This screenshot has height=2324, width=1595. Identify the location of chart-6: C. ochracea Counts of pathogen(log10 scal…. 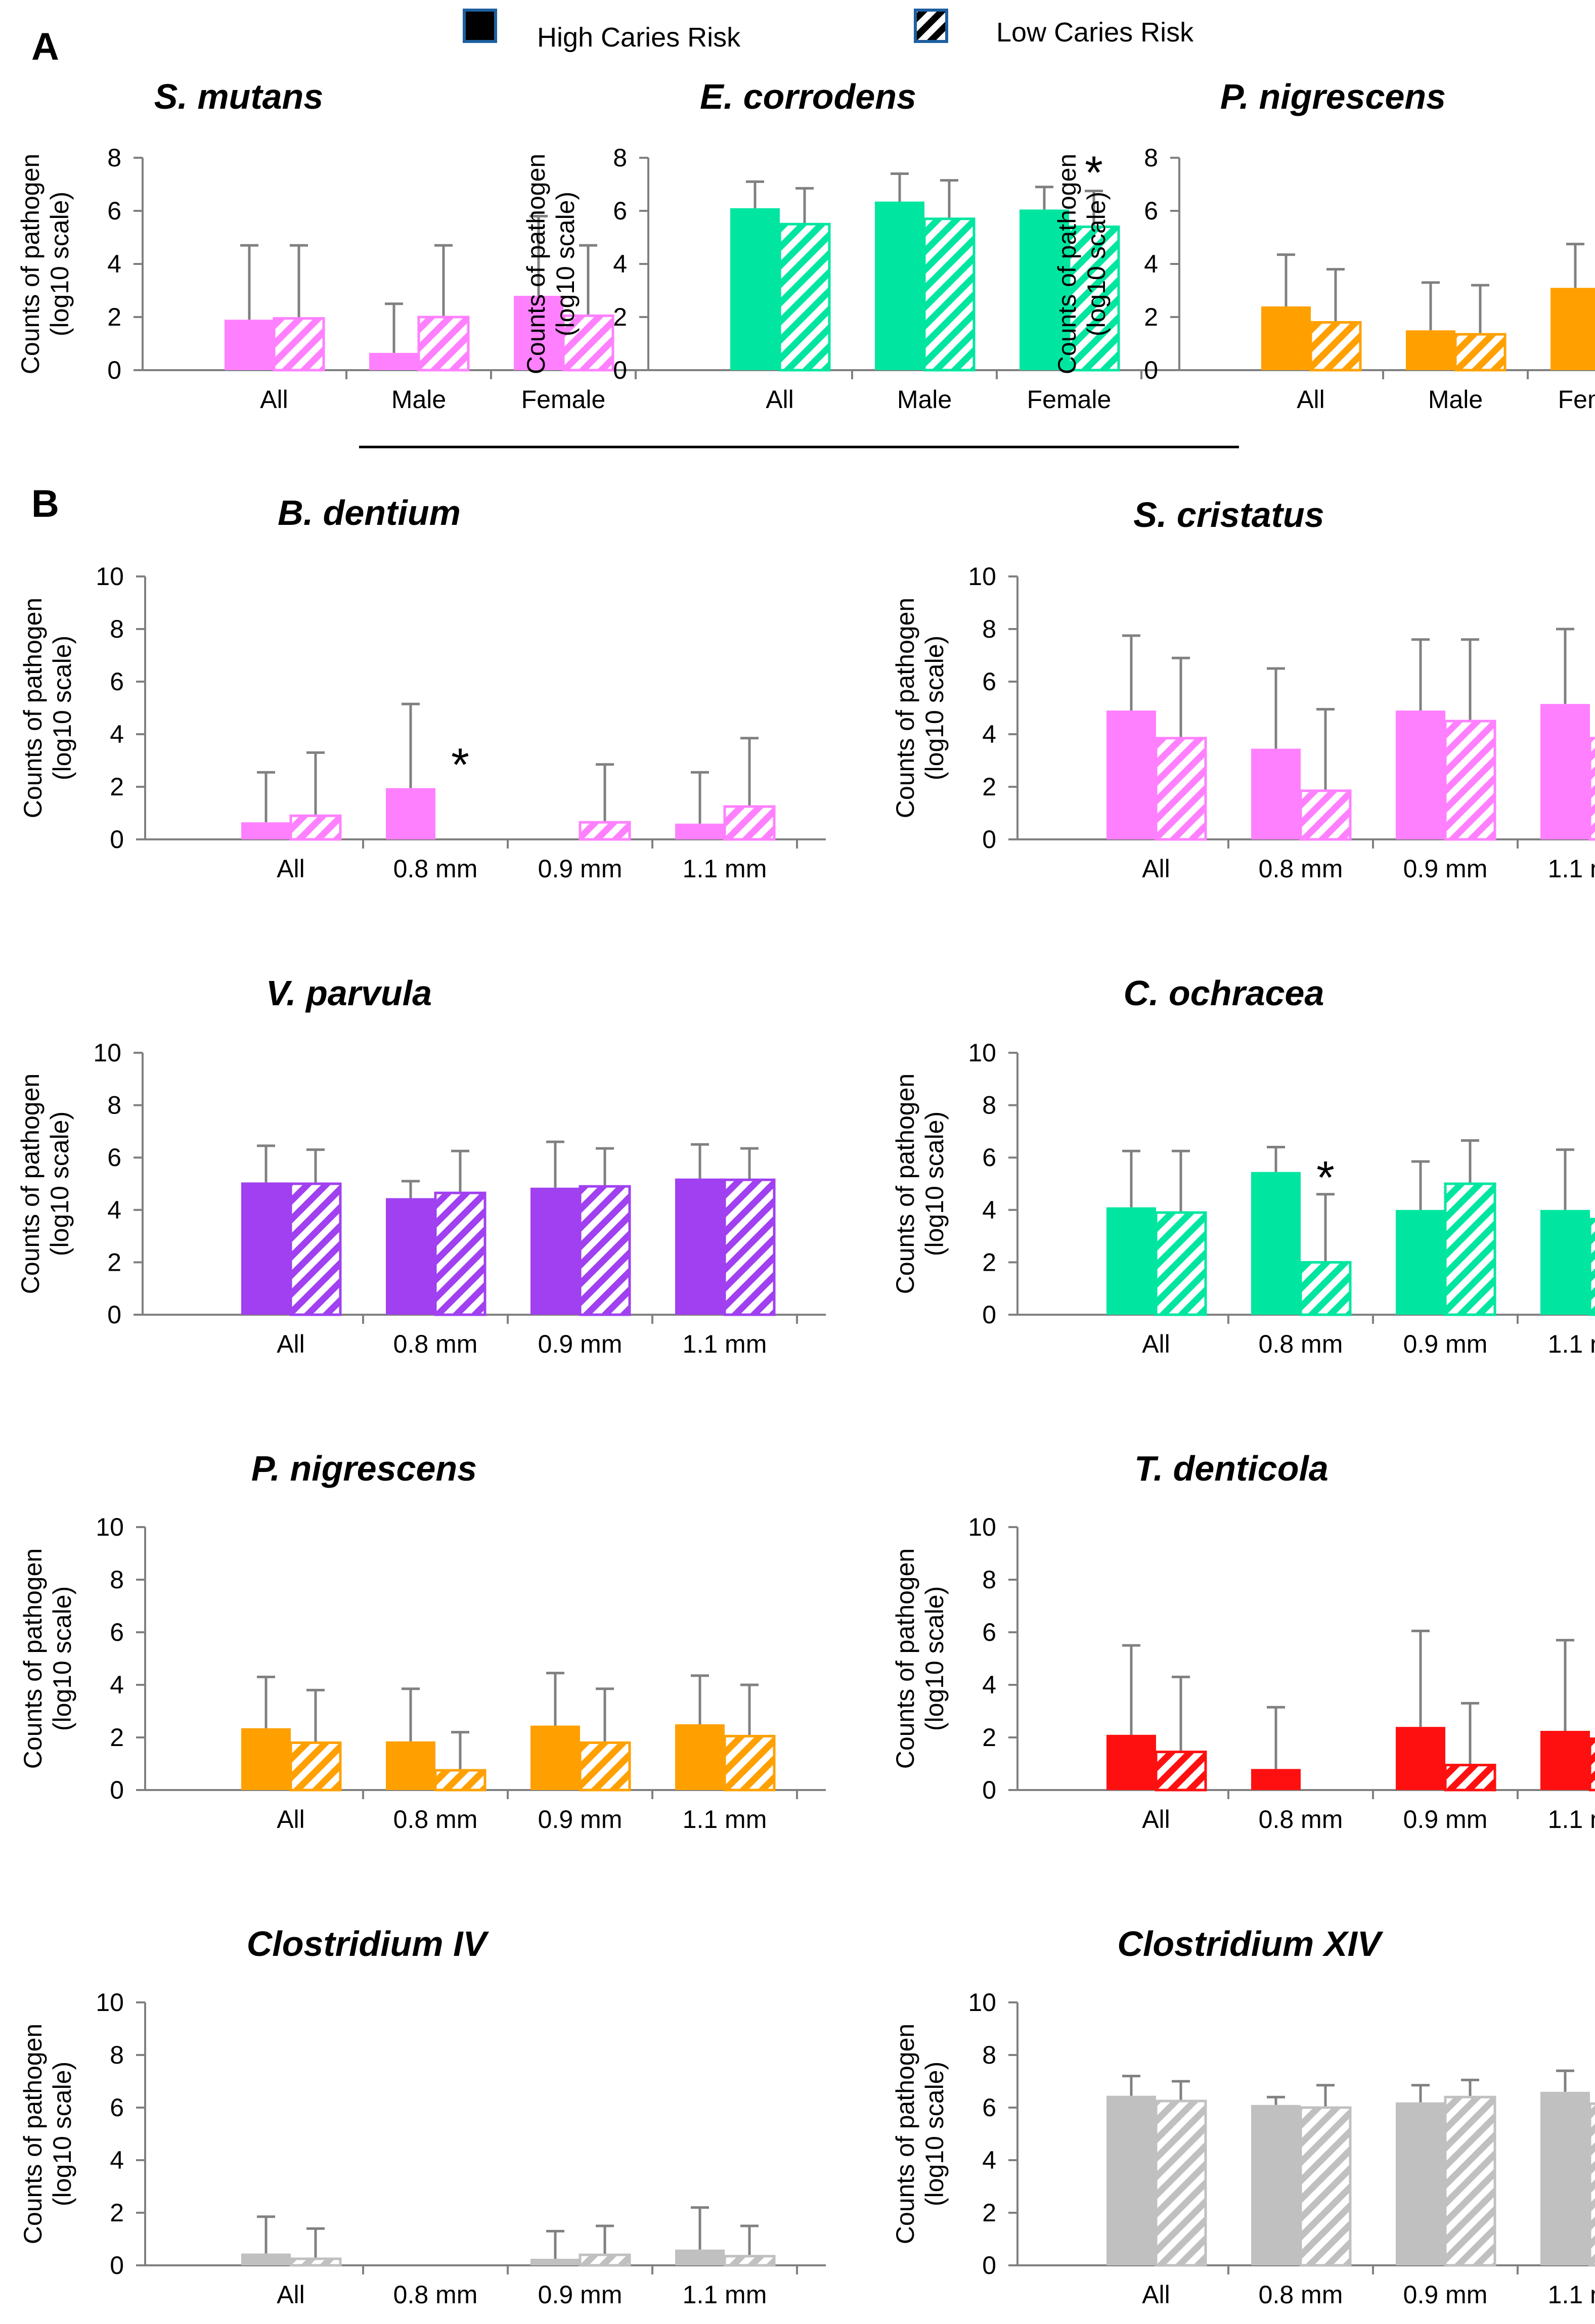
(1243, 1166).